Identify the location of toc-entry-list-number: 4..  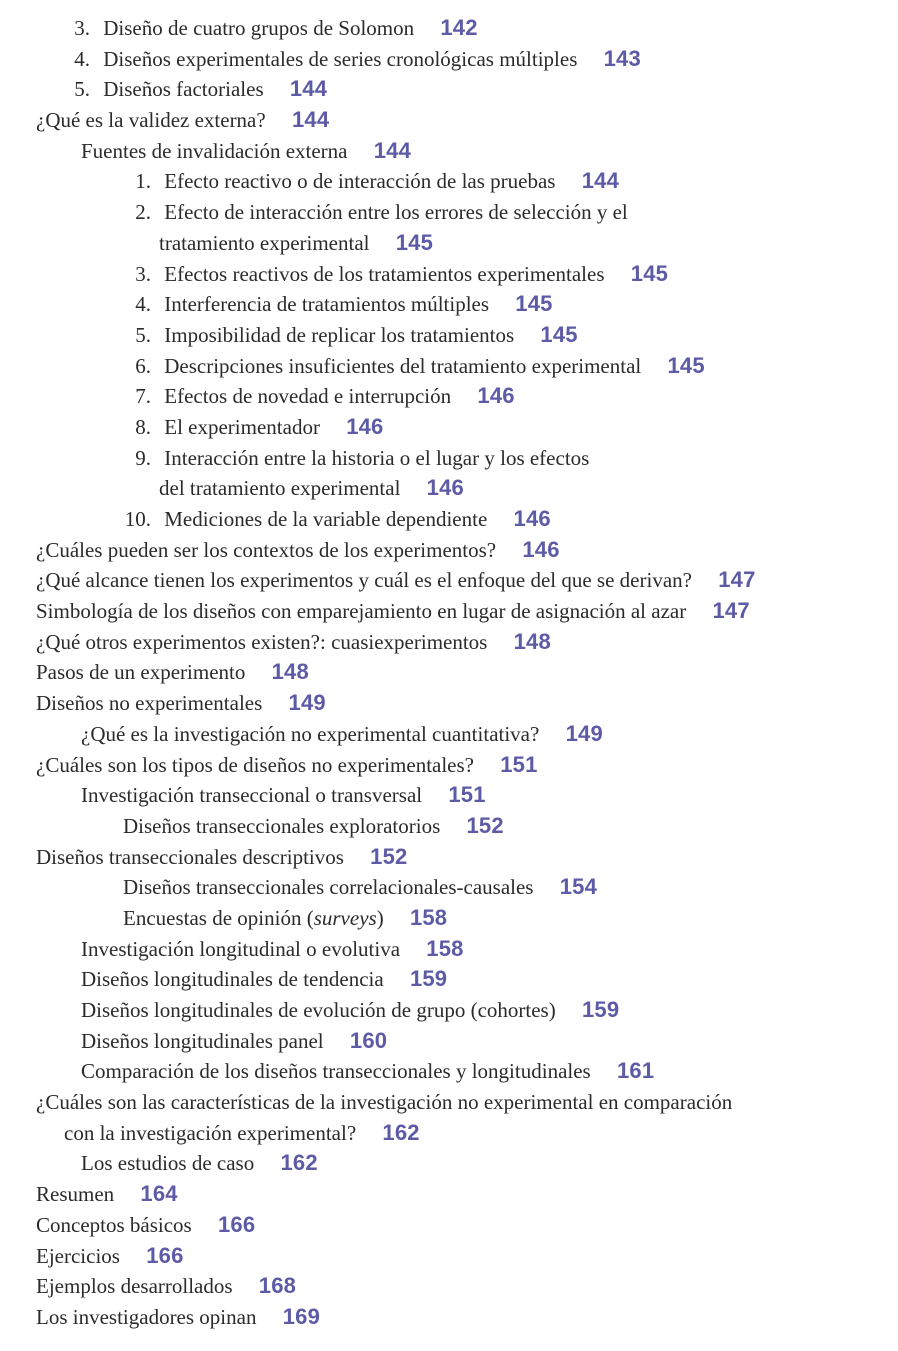
(82, 58).